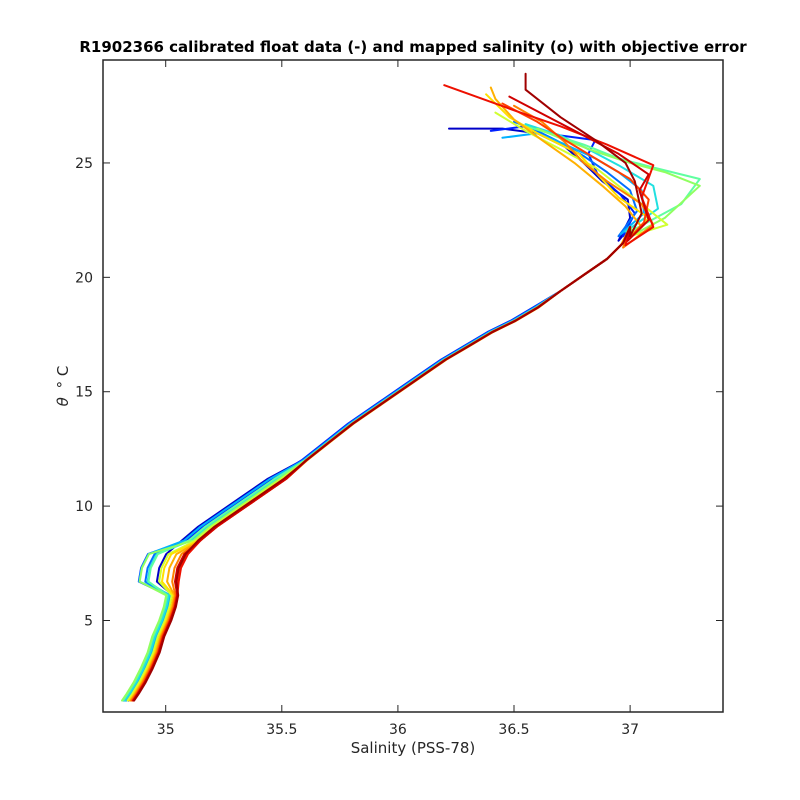  What do you see at coordinates (84, 507) in the screenshot?
I see `y-tick-label: 10` at bounding box center [84, 507].